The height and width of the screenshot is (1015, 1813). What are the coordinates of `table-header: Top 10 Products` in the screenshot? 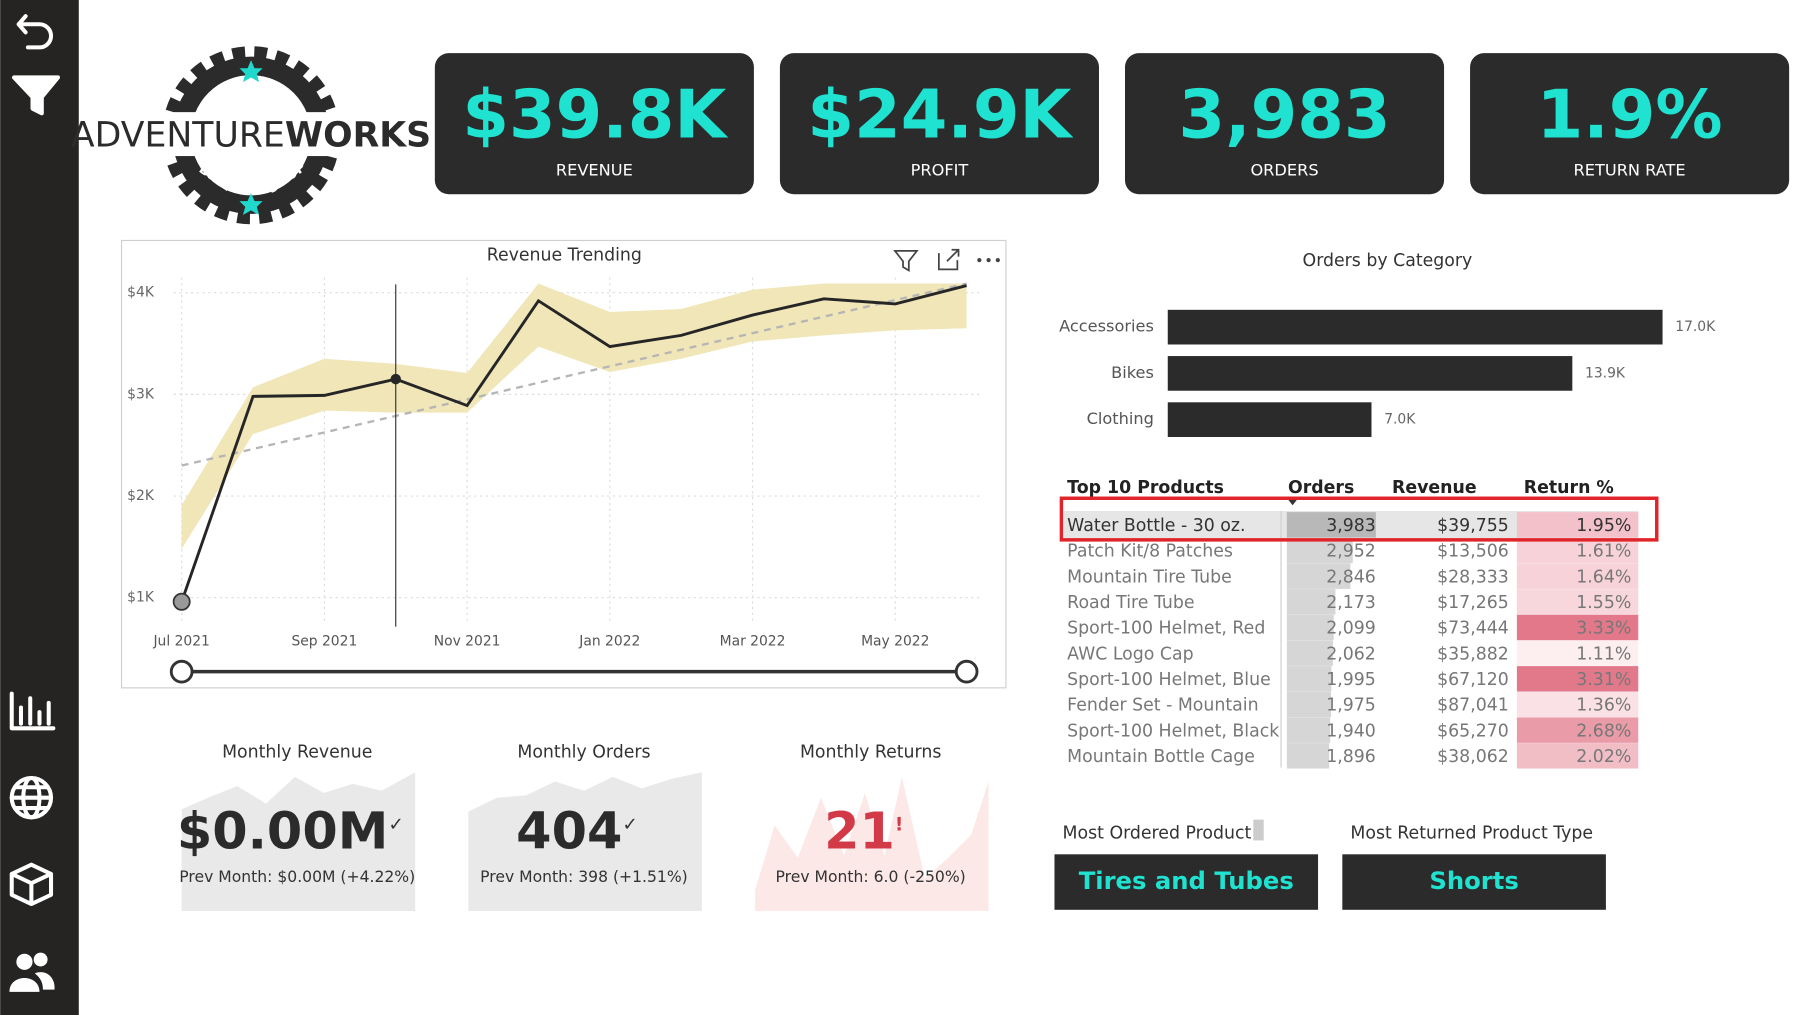 It's located at (1145, 488).